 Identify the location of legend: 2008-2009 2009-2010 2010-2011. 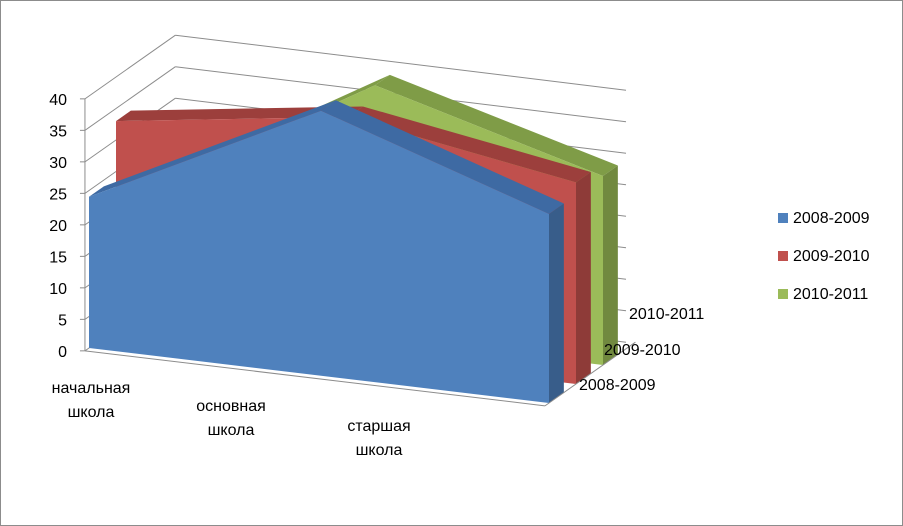
(824, 256).